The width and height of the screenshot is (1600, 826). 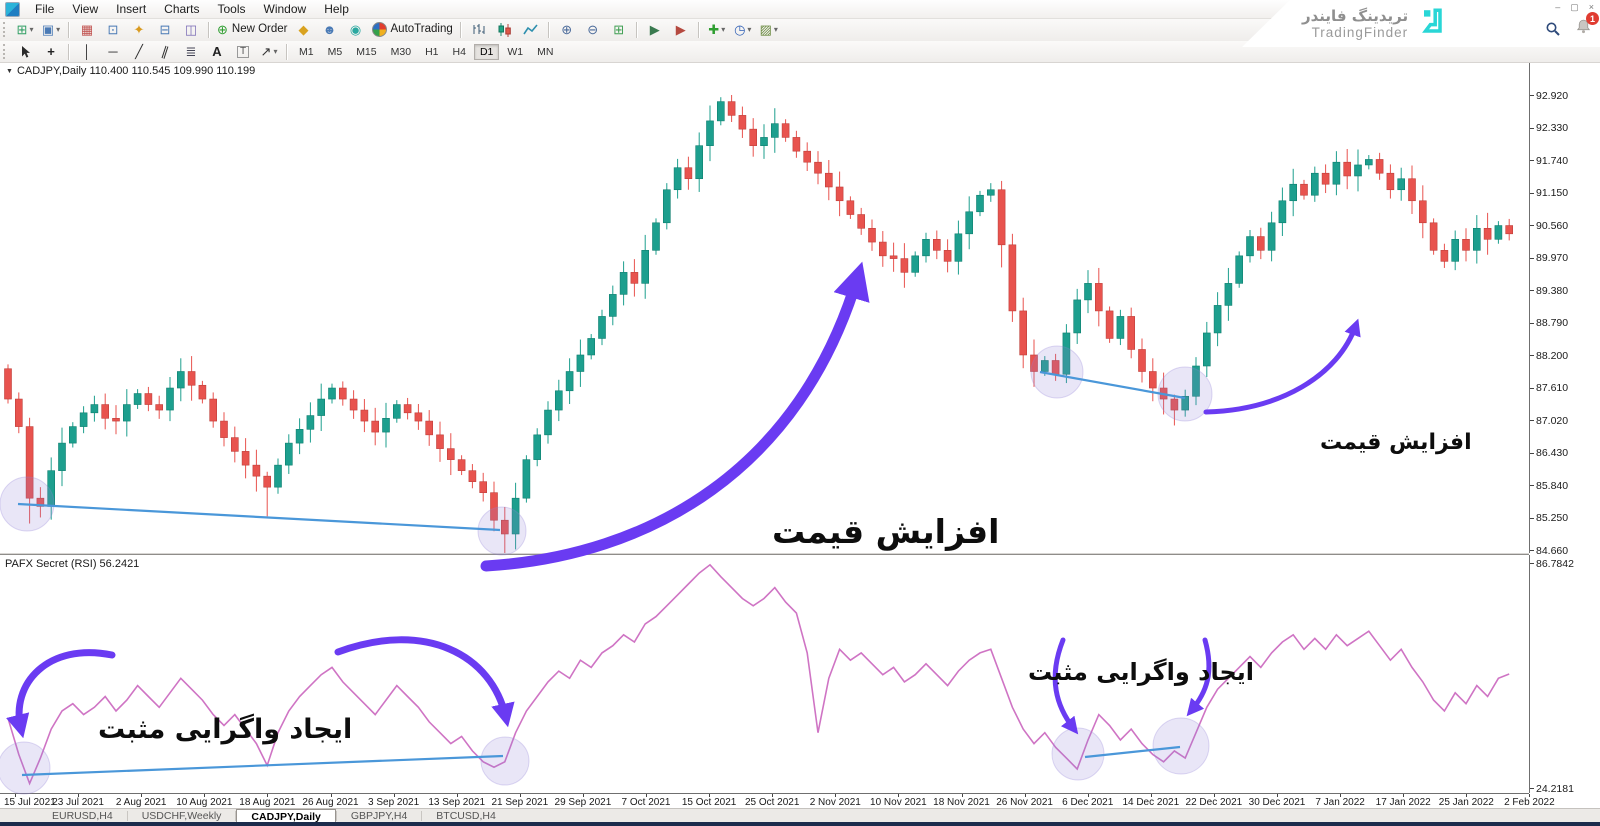 I want to click on vertical-line-icon: │, so click(x=87, y=51).